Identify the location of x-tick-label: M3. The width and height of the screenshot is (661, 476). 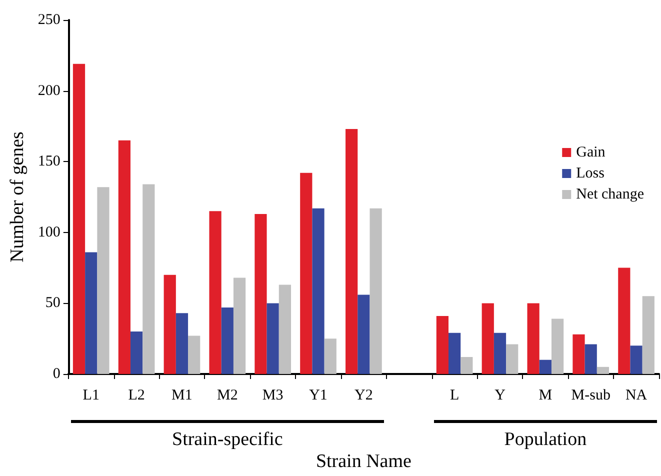
(273, 396).